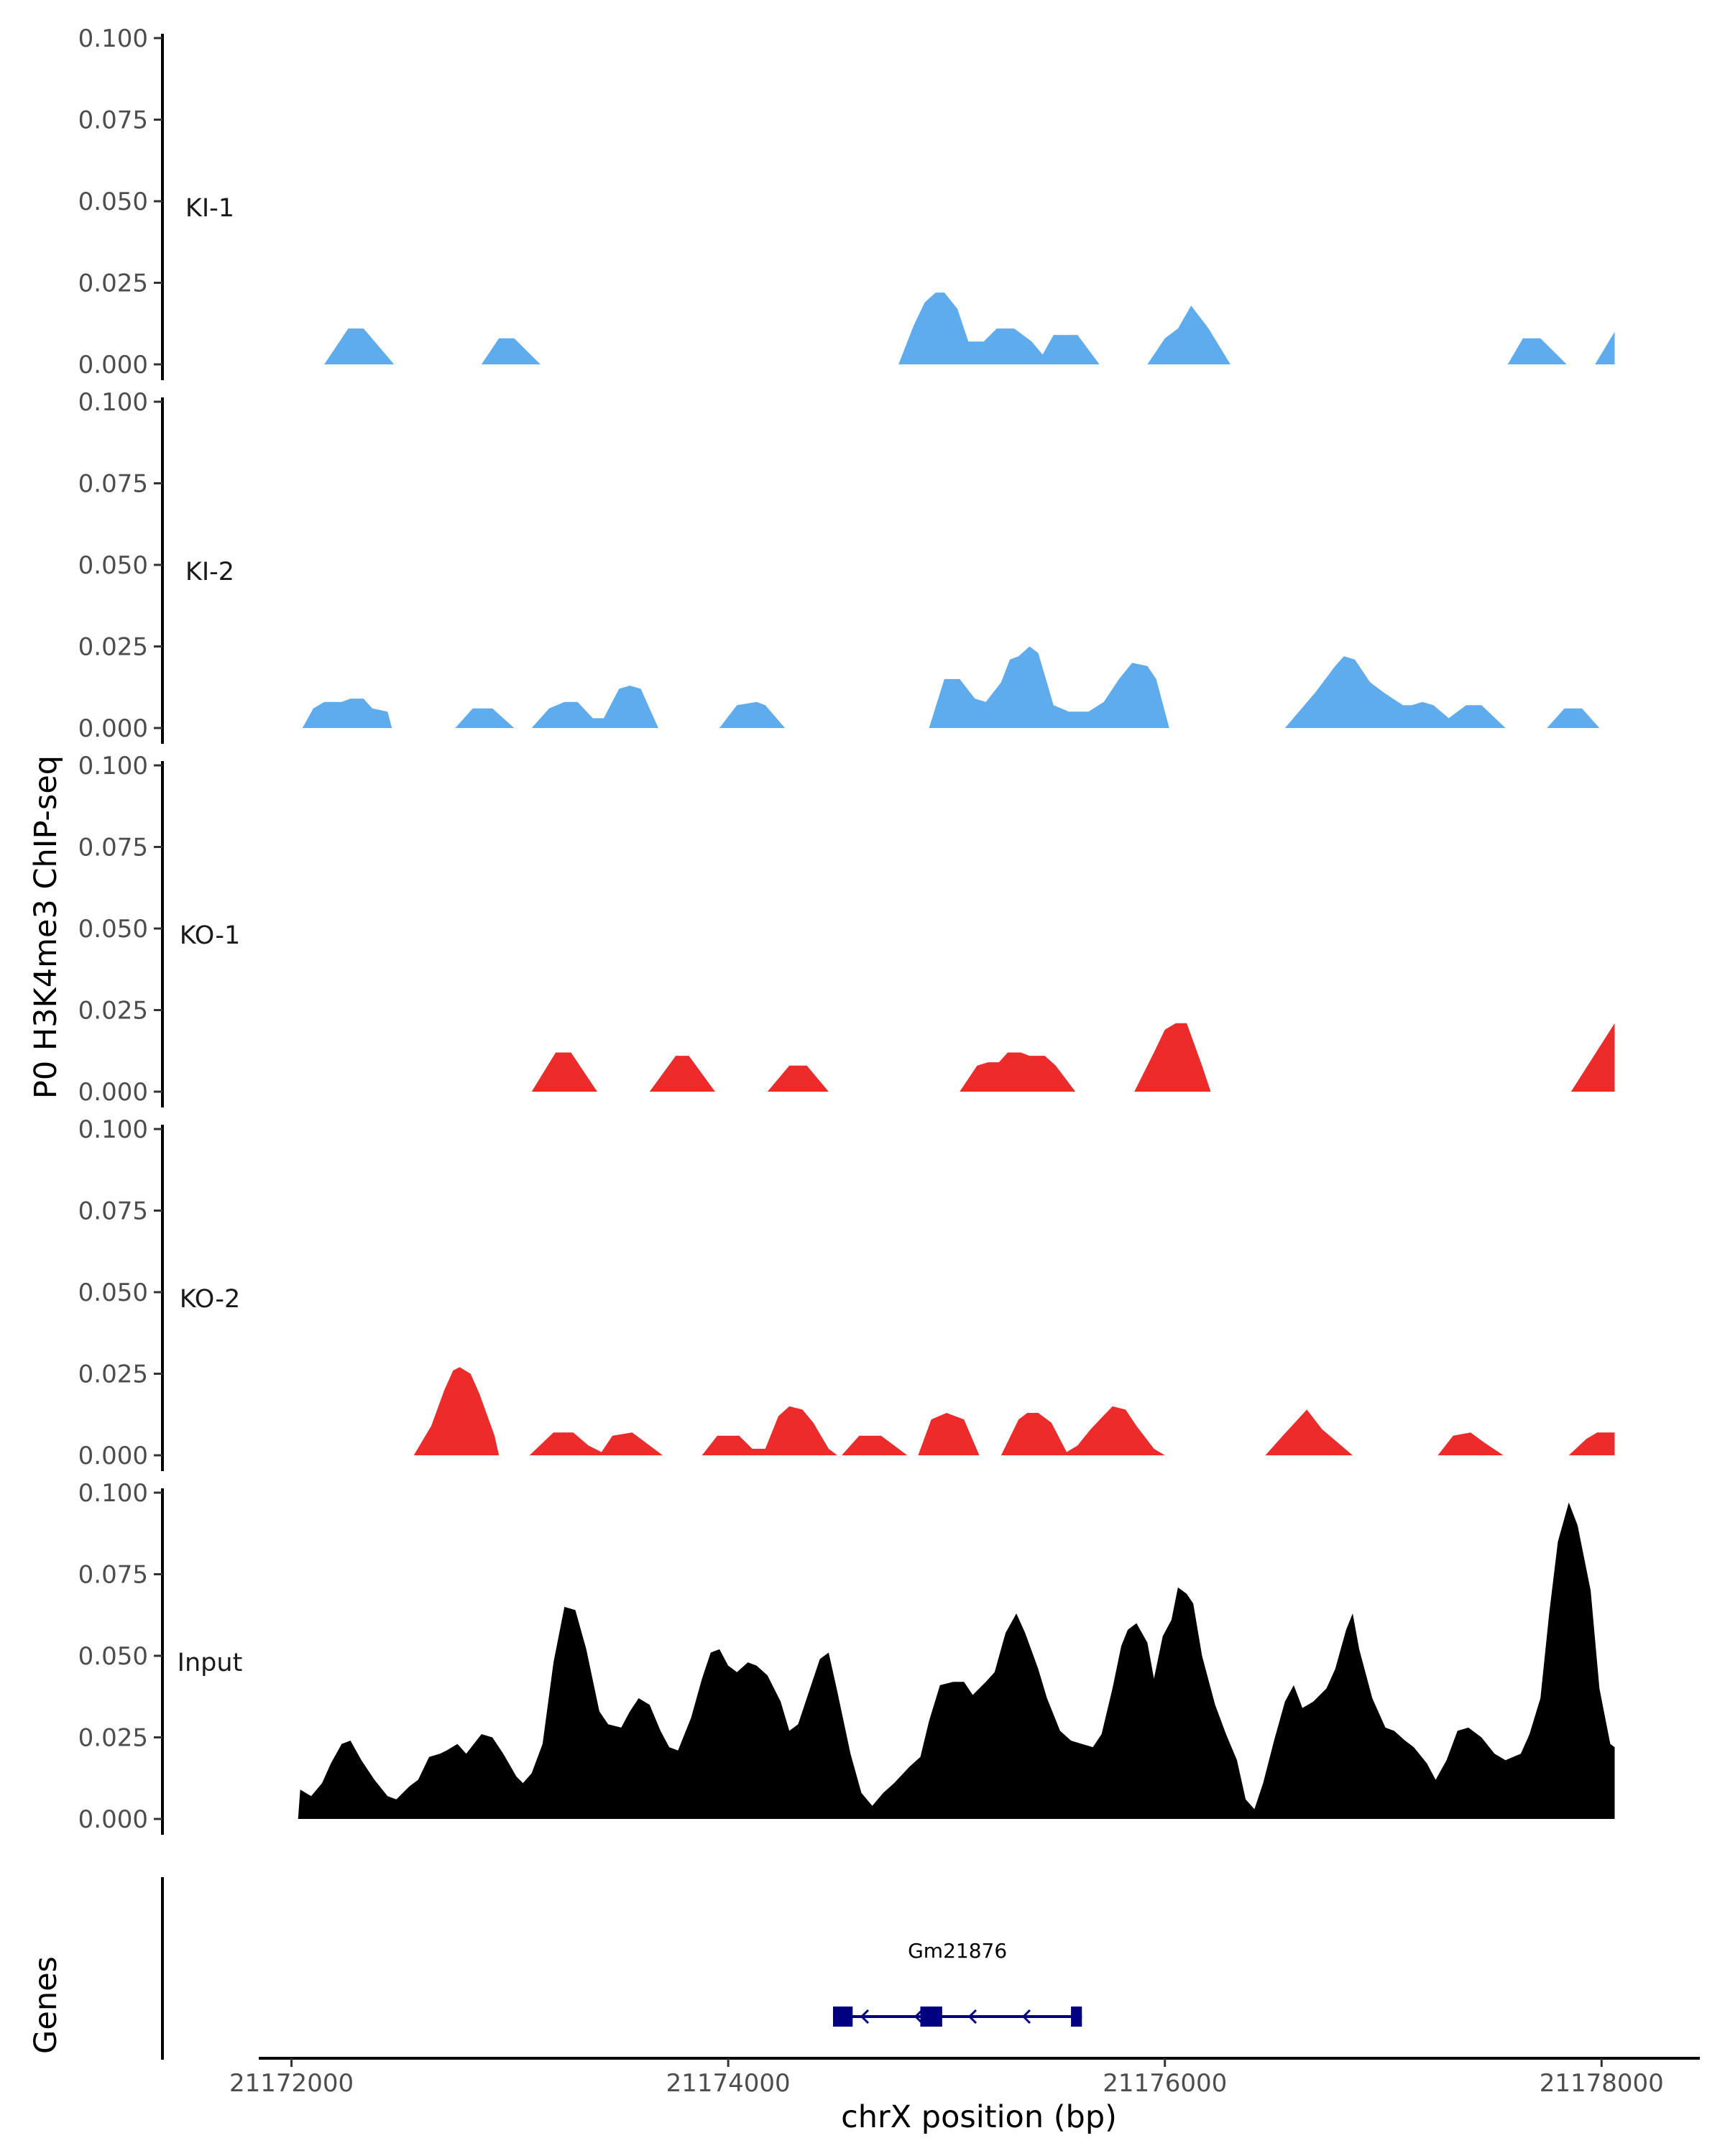 The height and width of the screenshot is (2156, 1725). Describe the element at coordinates (209, 572) in the screenshot. I see `track-label: KI-2` at that location.